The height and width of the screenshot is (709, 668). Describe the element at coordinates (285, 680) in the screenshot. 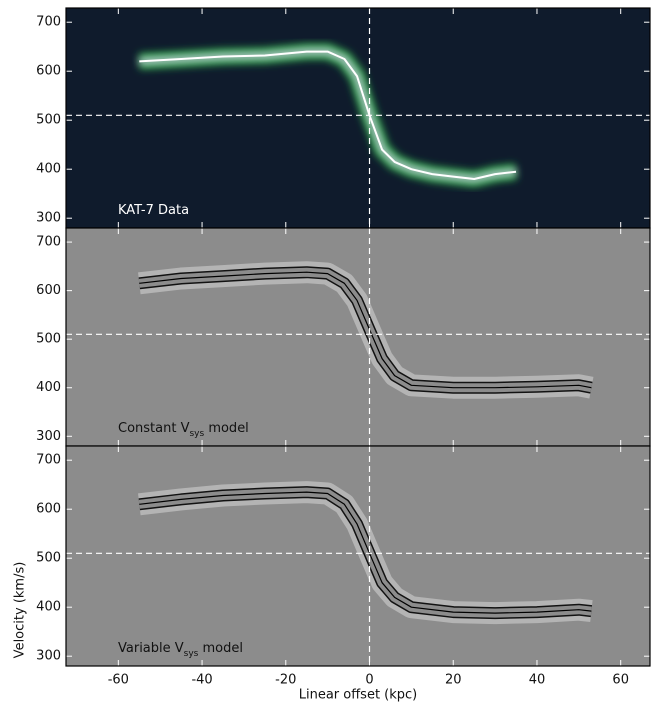

I see `x-tick-label: -20` at that location.